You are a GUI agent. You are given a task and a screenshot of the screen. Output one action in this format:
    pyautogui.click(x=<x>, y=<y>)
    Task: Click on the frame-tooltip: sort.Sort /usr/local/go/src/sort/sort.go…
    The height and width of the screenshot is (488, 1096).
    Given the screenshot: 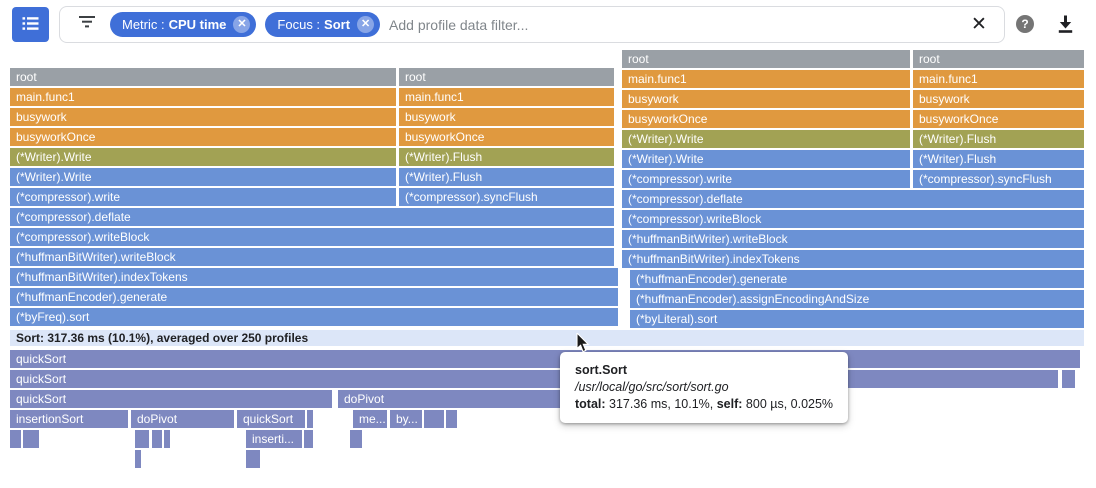 What is the action you would take?
    pyautogui.click(x=704, y=387)
    